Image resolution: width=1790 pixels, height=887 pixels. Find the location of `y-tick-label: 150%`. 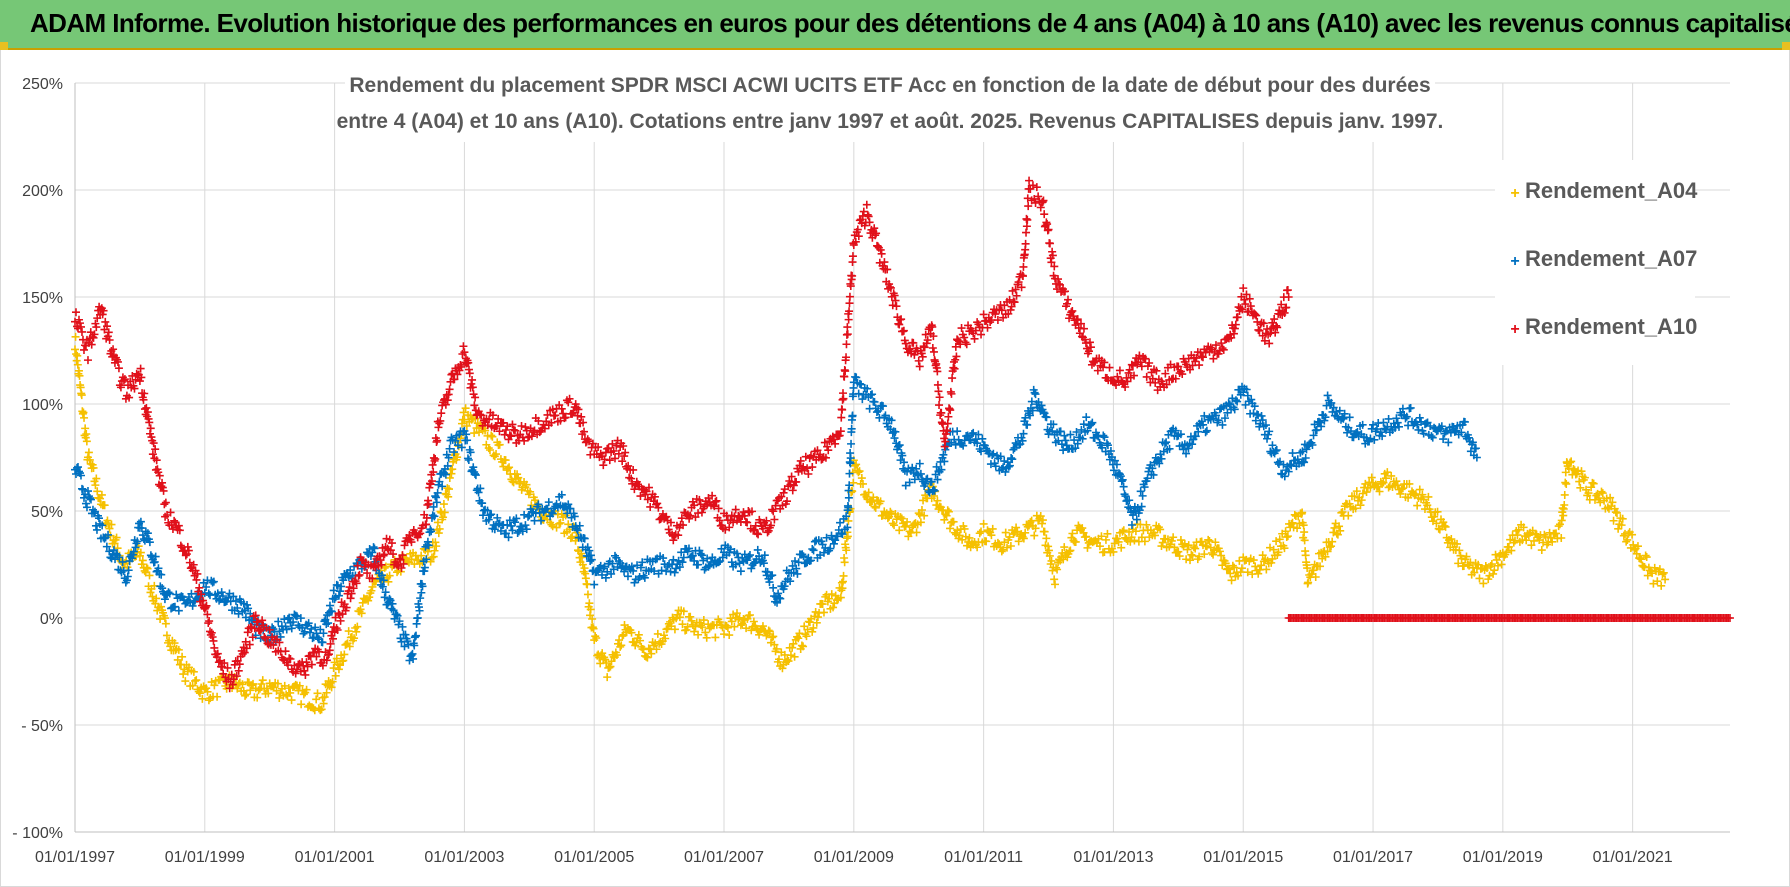

y-tick-label: 150% is located at coordinates (42, 298).